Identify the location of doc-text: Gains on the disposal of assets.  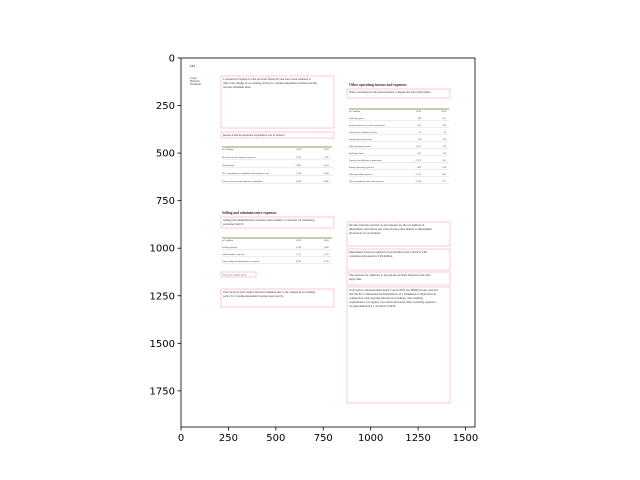
(363, 132).